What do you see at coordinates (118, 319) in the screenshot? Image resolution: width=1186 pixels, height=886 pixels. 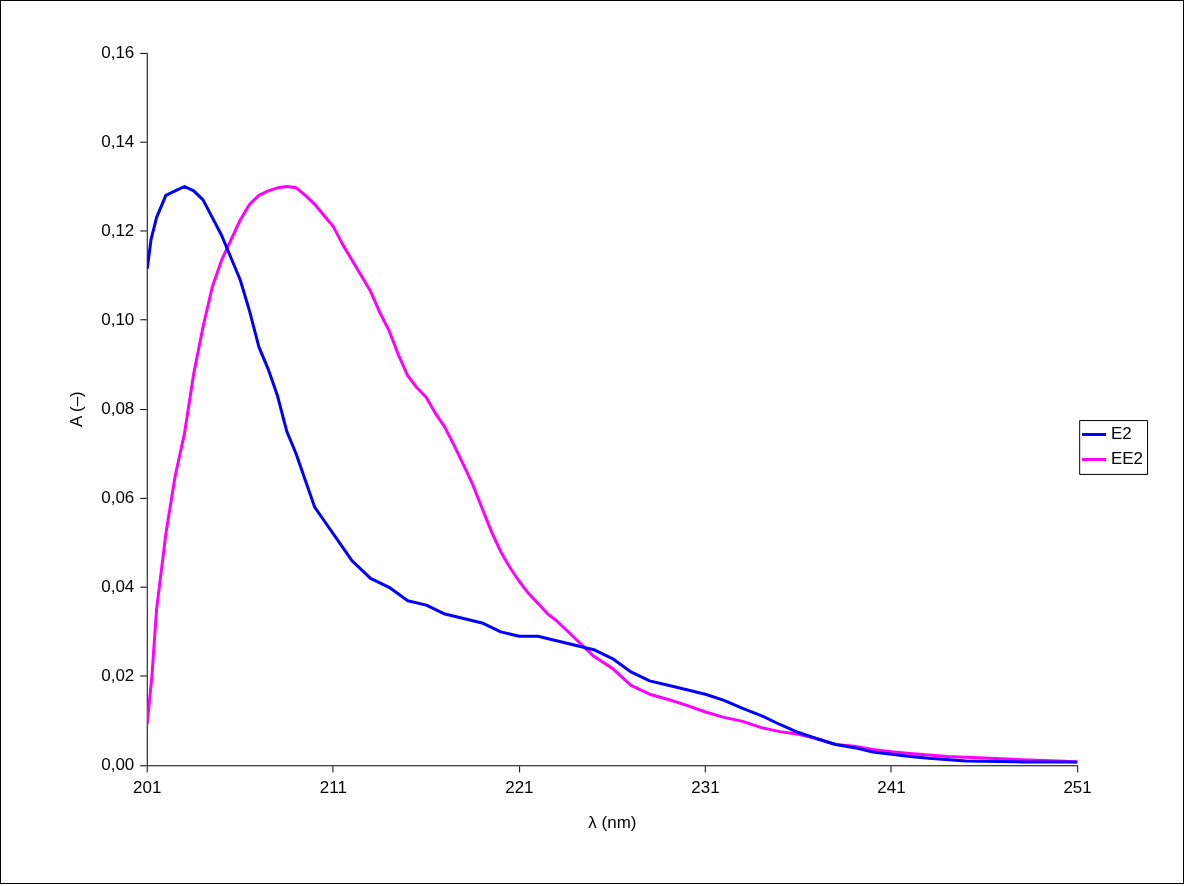 I see `y-tick-label: 0,10` at bounding box center [118, 319].